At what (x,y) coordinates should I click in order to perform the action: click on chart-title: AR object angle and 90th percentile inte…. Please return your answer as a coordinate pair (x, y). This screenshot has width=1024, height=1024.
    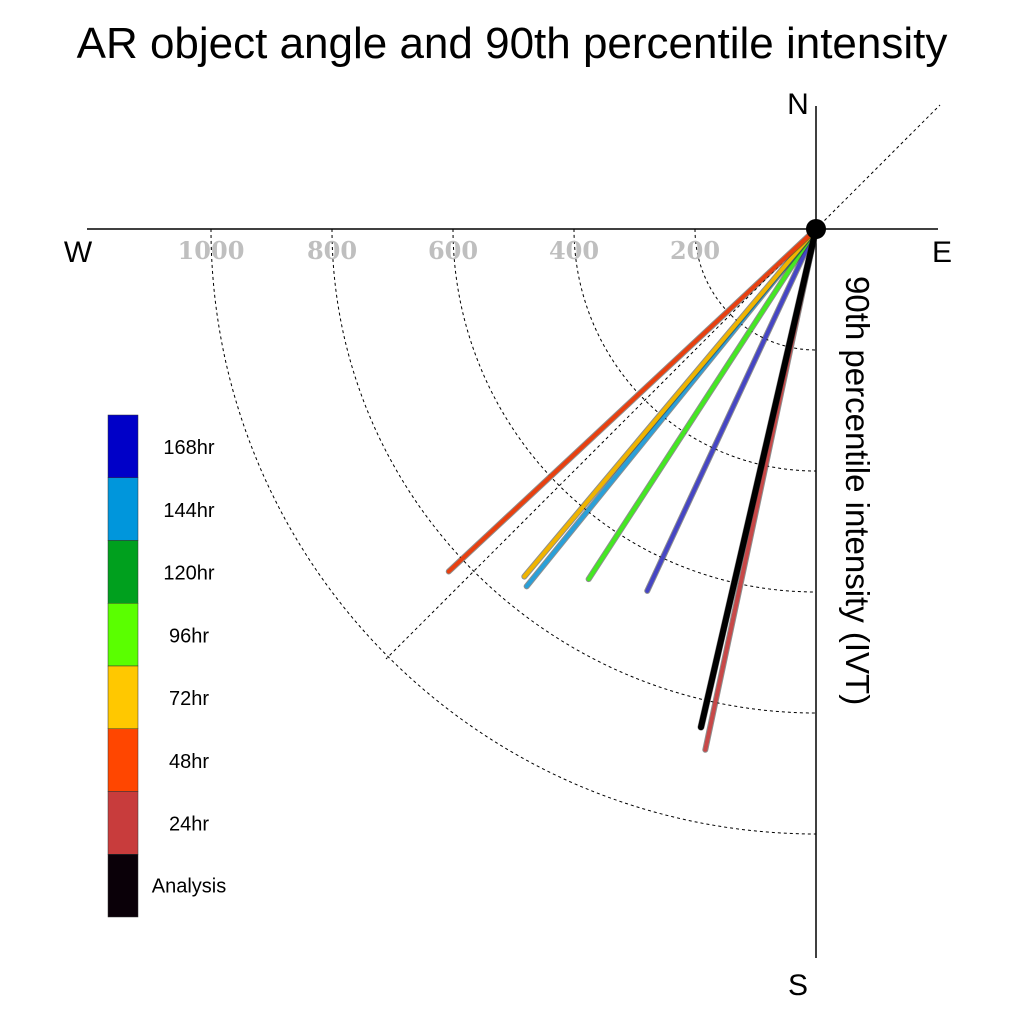
    Looking at the image, I should click on (512, 43).